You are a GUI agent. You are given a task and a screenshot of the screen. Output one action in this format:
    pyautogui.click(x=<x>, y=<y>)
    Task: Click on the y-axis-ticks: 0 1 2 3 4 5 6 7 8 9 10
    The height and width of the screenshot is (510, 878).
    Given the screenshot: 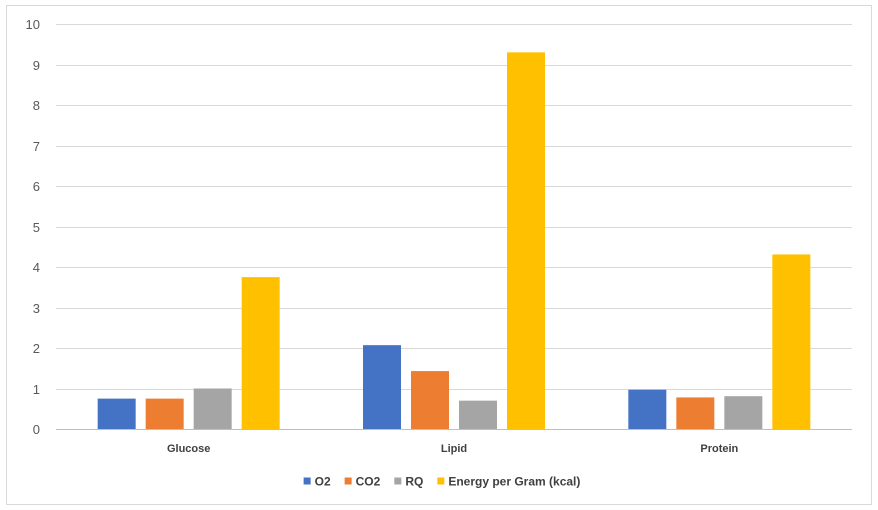 What is the action you would take?
    pyautogui.click(x=33, y=227)
    